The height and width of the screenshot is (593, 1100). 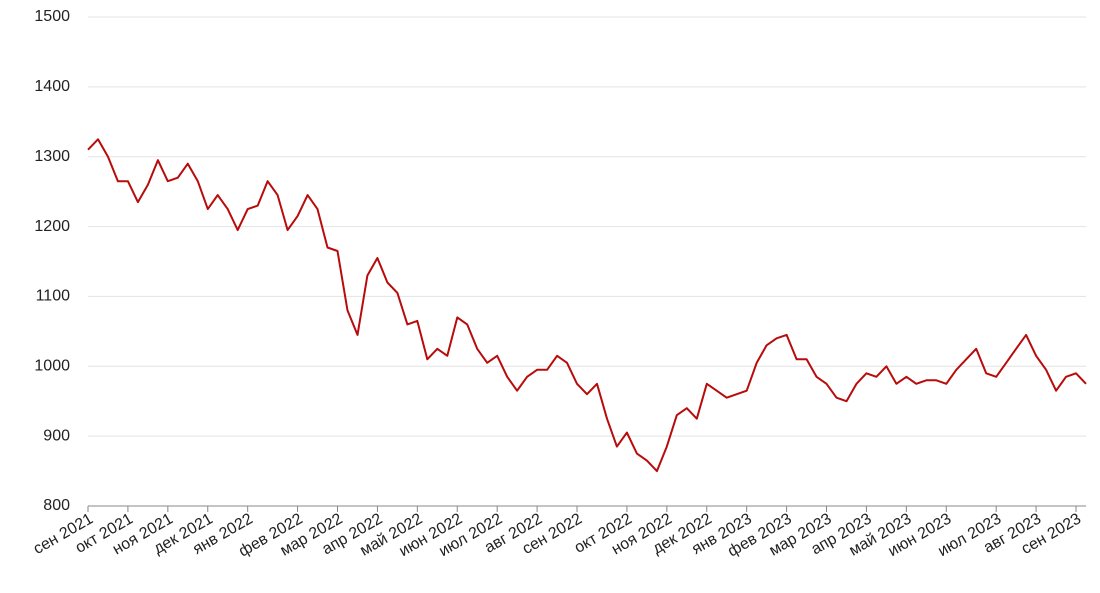 I want to click on y-tick-label: 1000, so click(x=52, y=366).